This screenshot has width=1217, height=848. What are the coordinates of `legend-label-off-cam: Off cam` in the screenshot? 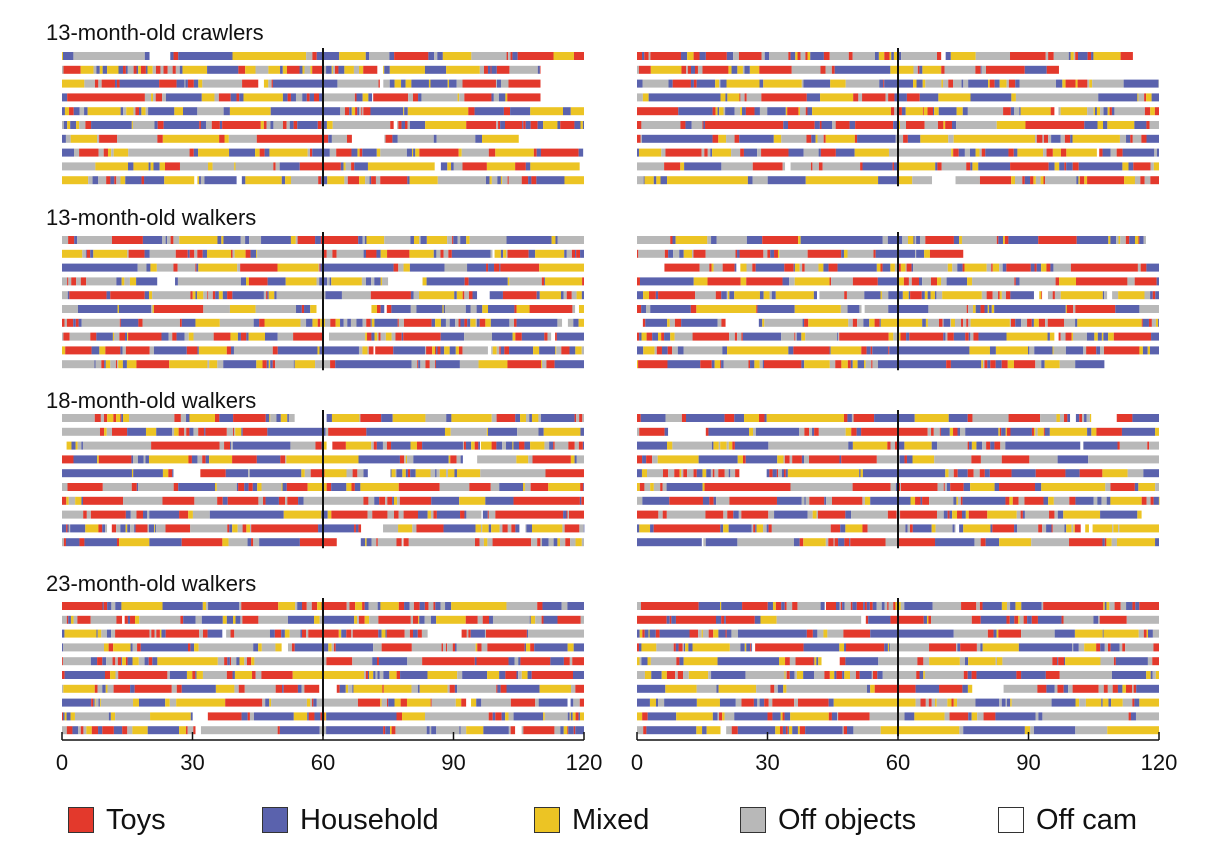 It's located at (1086, 820).